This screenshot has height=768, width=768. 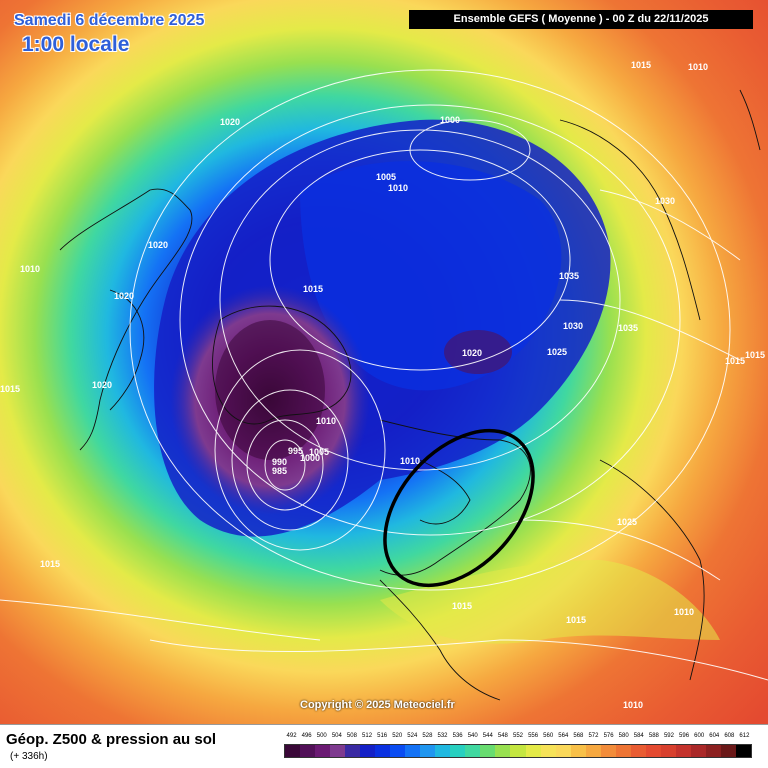 What do you see at coordinates (578, 736) in the screenshot?
I see `scale-label: 568` at bounding box center [578, 736].